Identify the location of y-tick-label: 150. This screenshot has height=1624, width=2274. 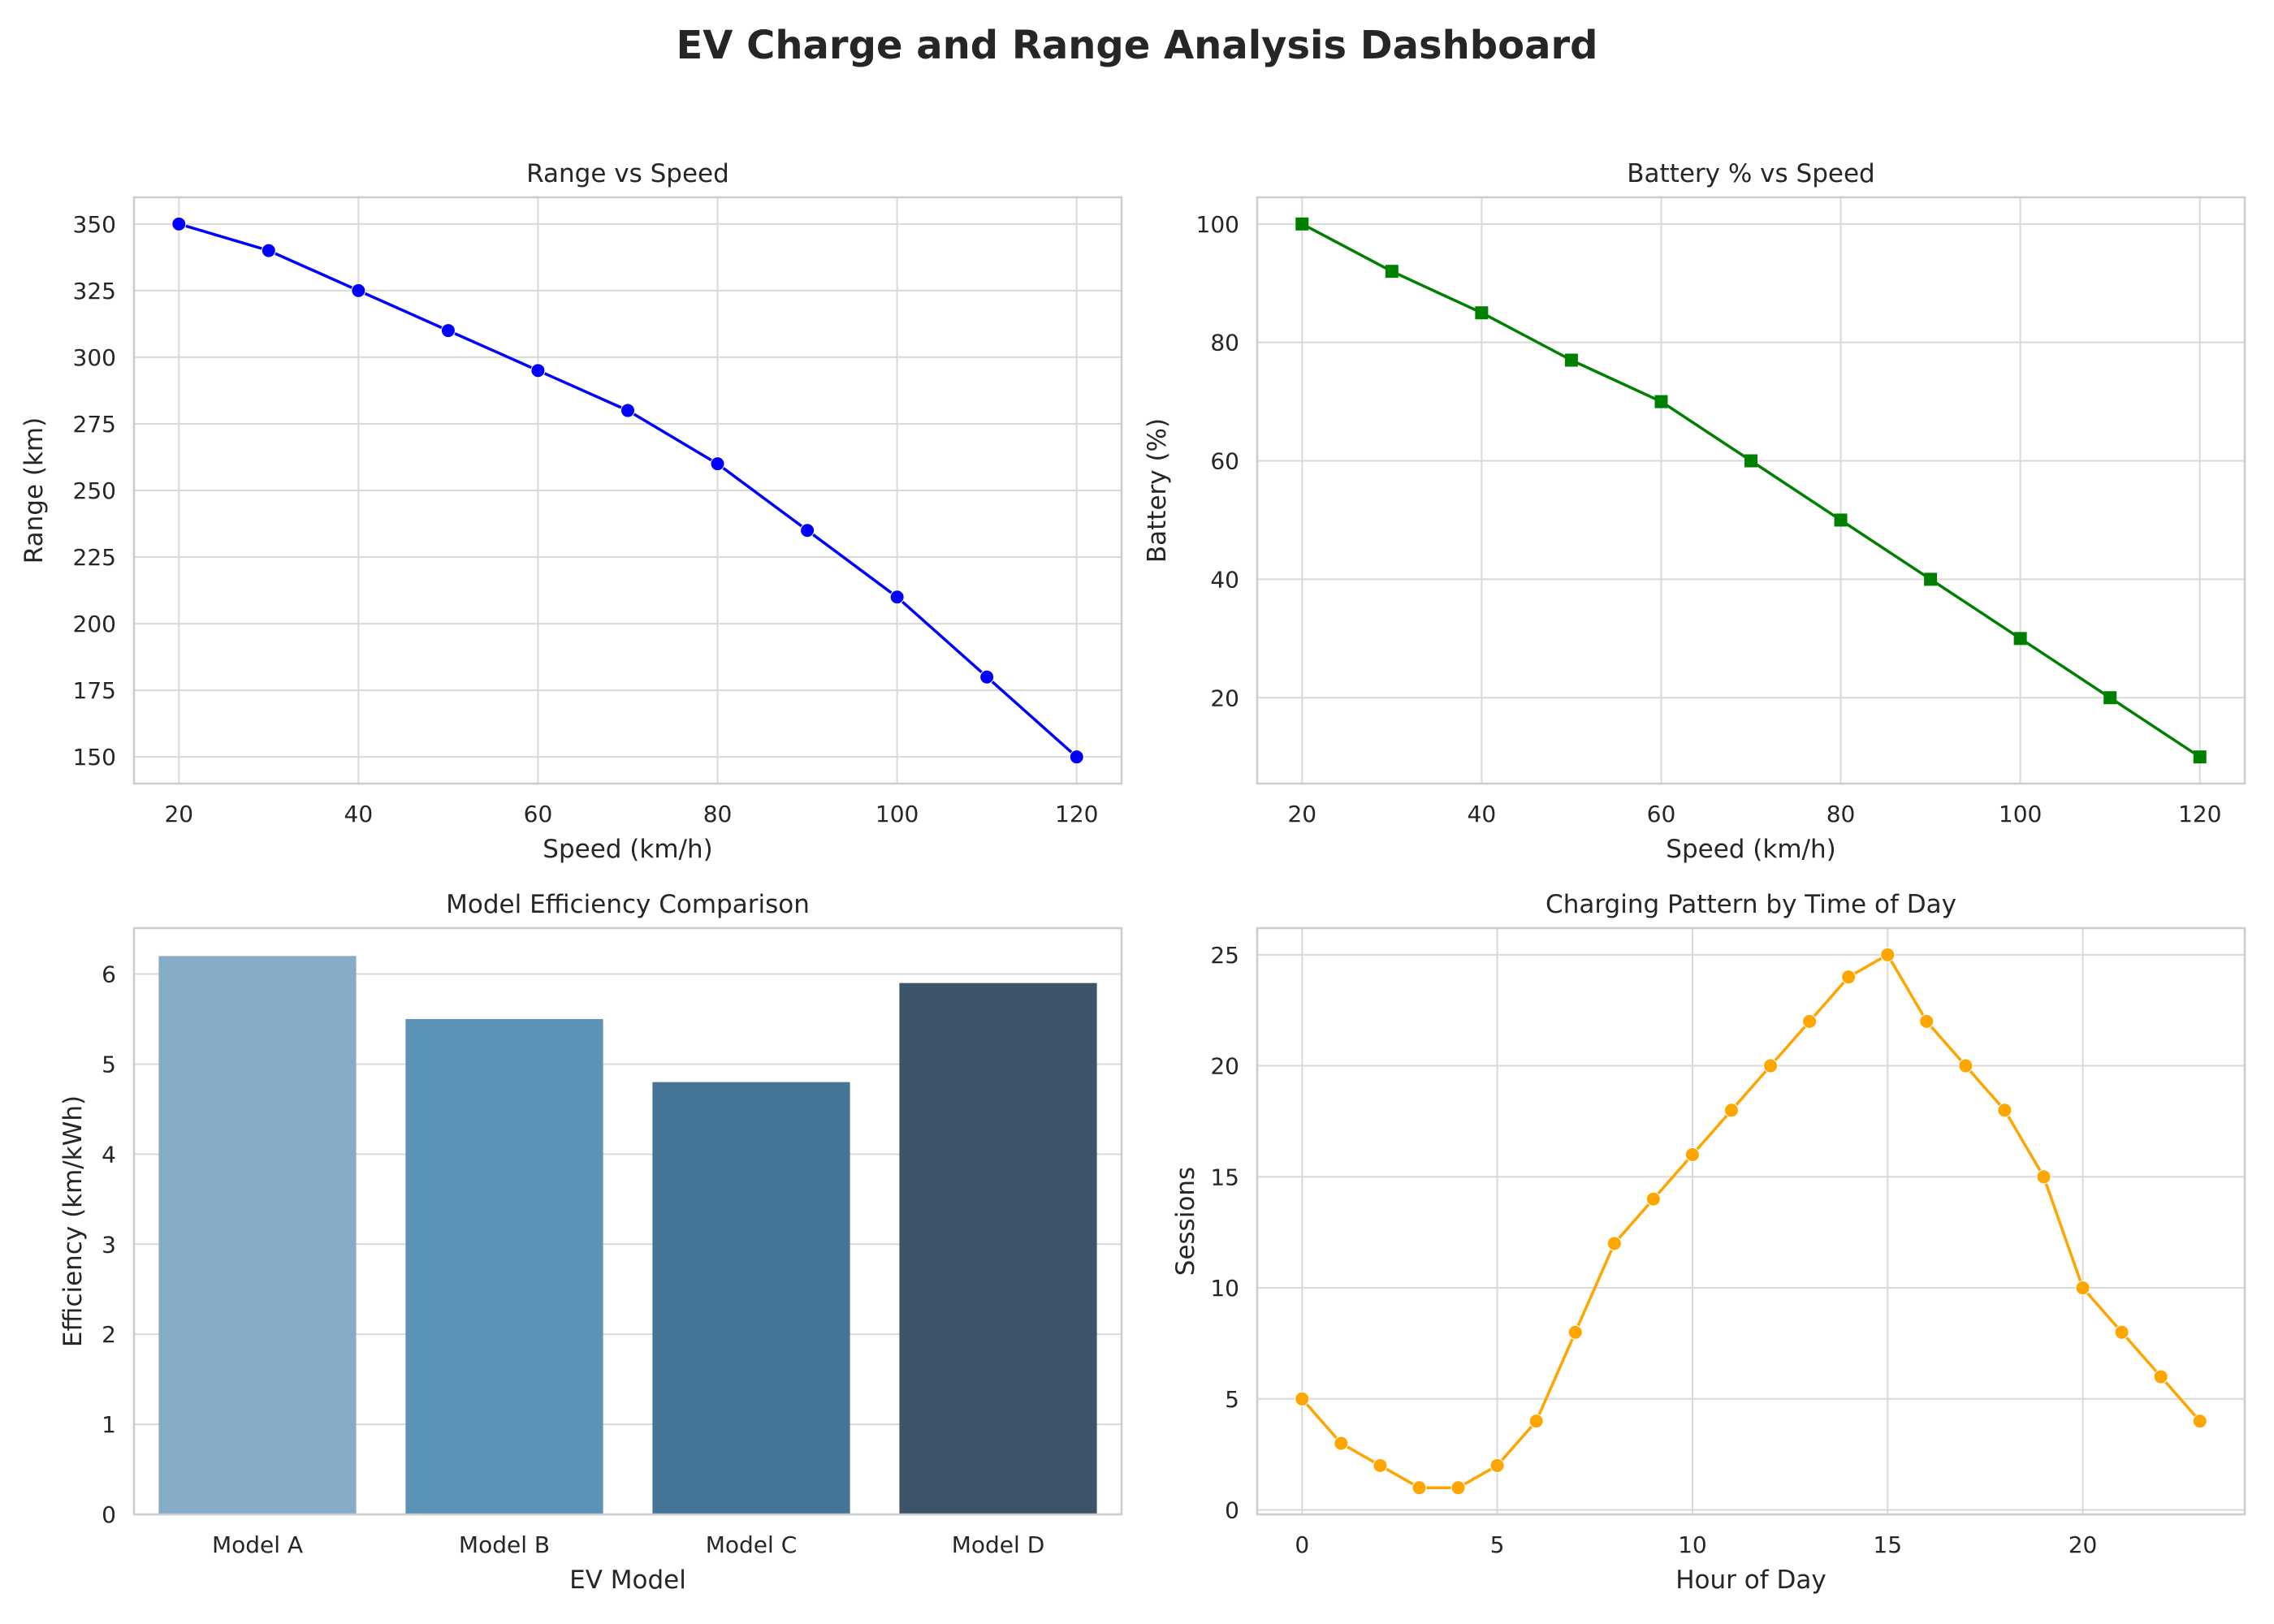
(95, 758).